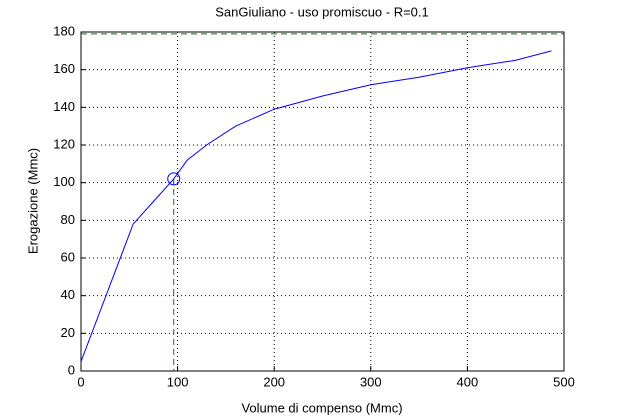  Describe the element at coordinates (64, 143) in the screenshot. I see `y-tick-label: 120` at that location.